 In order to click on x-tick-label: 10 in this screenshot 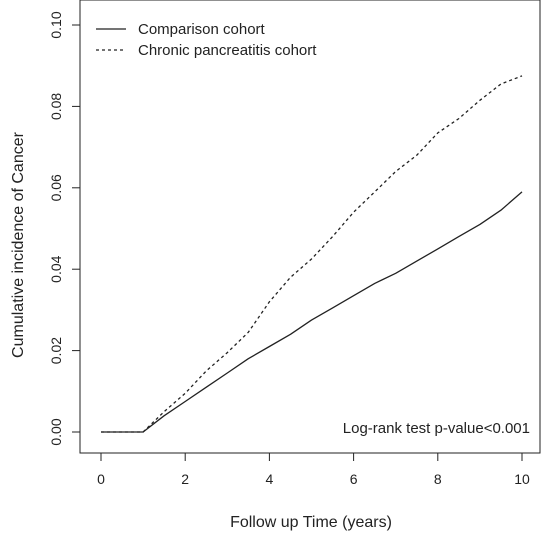, I will do `click(522, 479)`.